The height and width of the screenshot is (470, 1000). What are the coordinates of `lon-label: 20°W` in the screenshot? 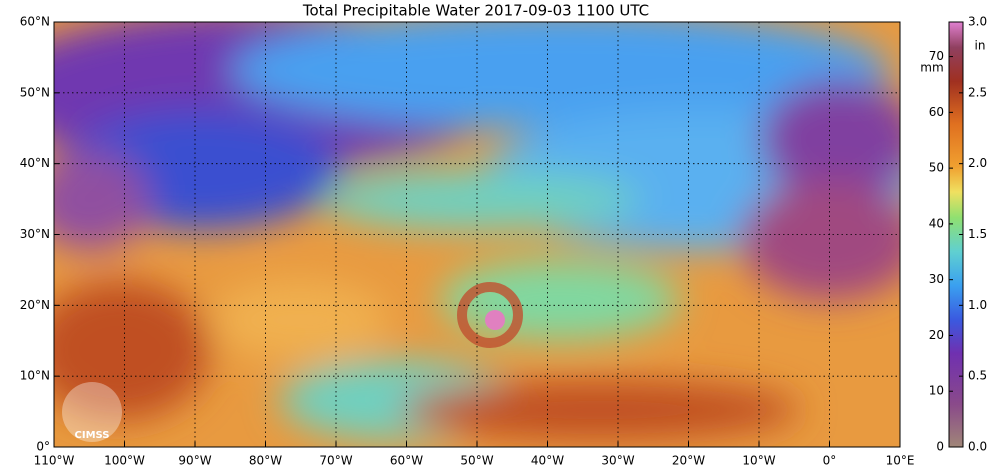 It's located at (688, 461).